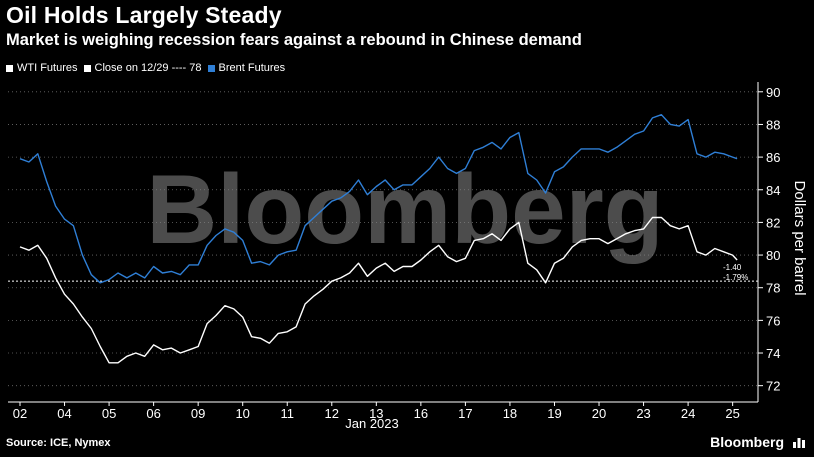  Describe the element at coordinates (198, 413) in the screenshot. I see `x-tick-label: 09` at that location.